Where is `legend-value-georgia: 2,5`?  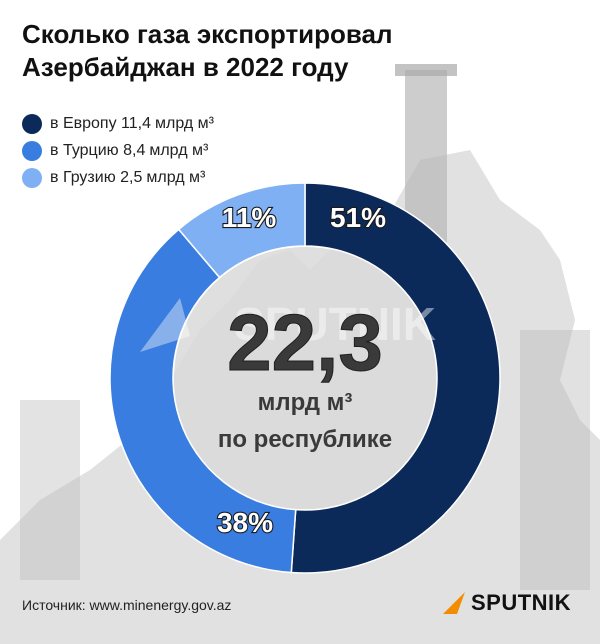
legend-value-georgia: 2,5 is located at coordinates (131, 177).